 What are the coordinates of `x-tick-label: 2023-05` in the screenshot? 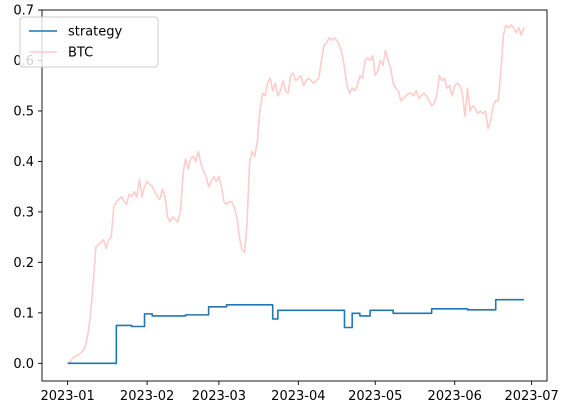 It's located at (375, 396).